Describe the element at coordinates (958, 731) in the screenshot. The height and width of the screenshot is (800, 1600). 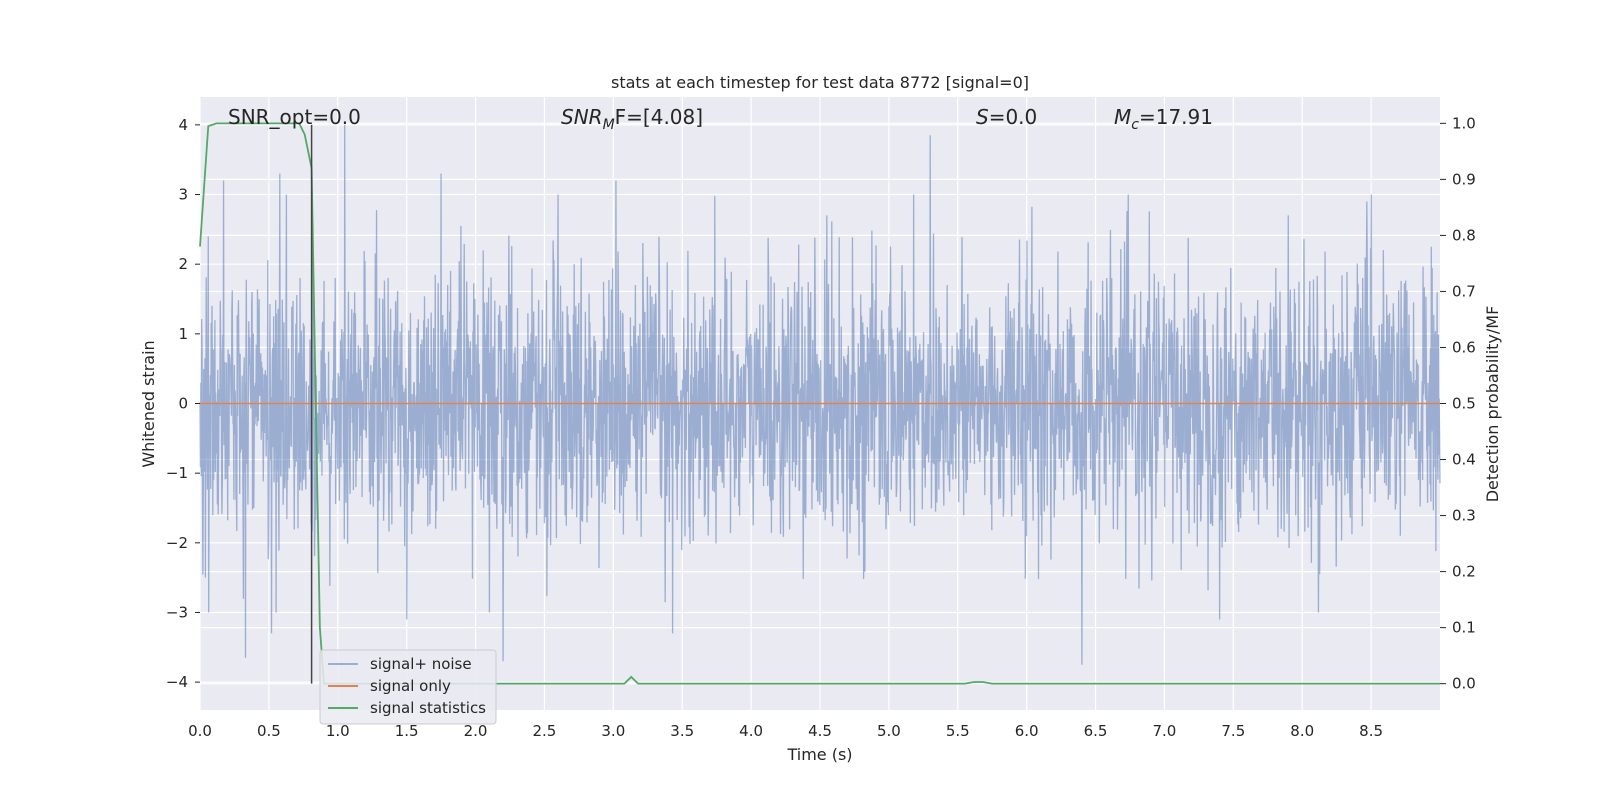
I see `x-tick-label: 5.5` at that location.